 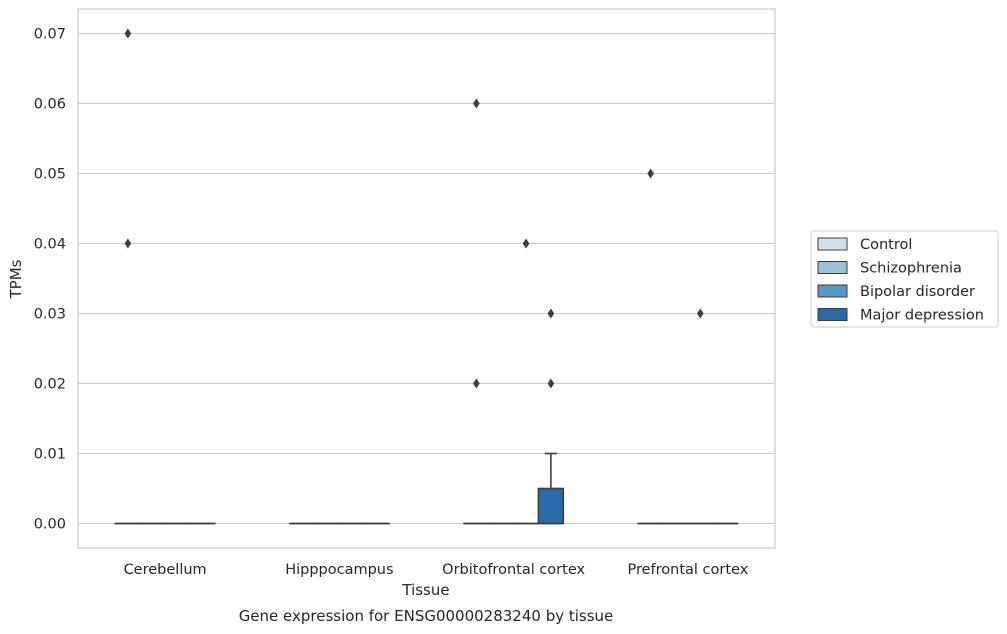 I want to click on x-axis-title: Tissue, so click(x=425, y=590).